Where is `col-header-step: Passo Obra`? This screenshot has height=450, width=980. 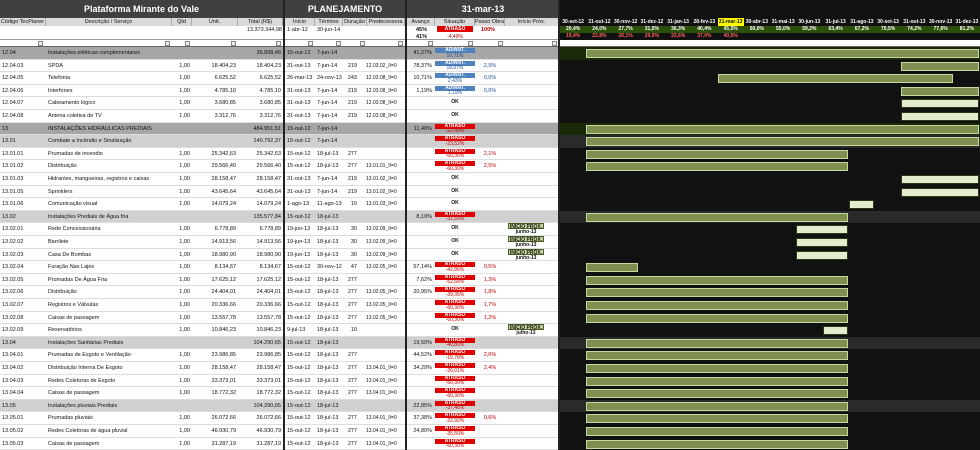
col-header-step: Passo Obra is located at coordinates (490, 22).